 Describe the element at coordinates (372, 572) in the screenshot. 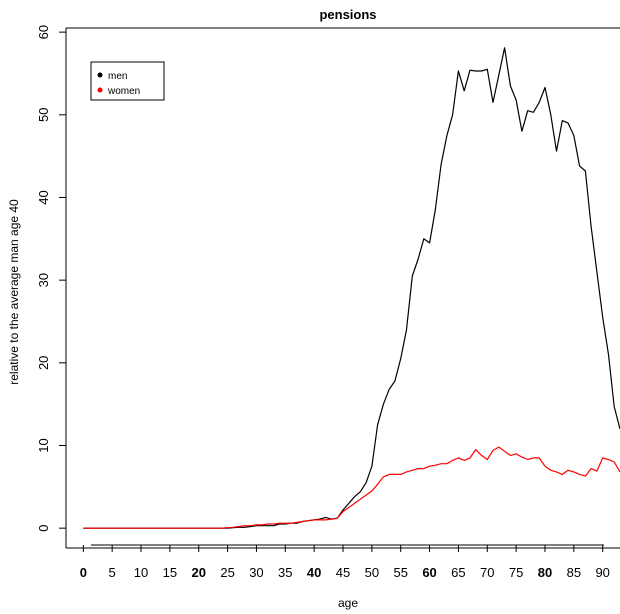

I see `x-tick-label: 50` at that location.